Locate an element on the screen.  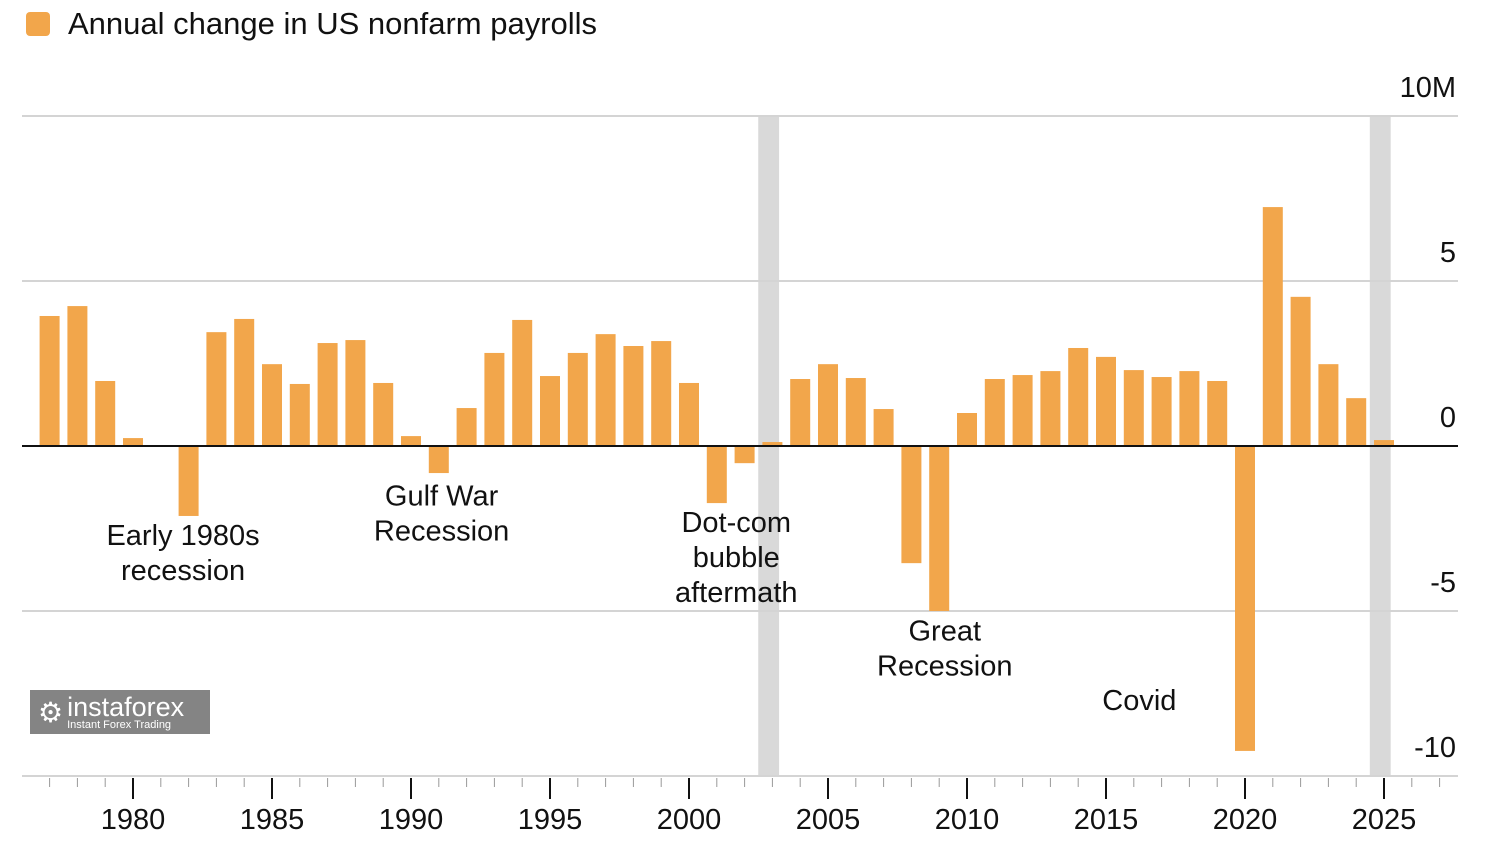
bar-2001 is located at coordinates (716, 475).